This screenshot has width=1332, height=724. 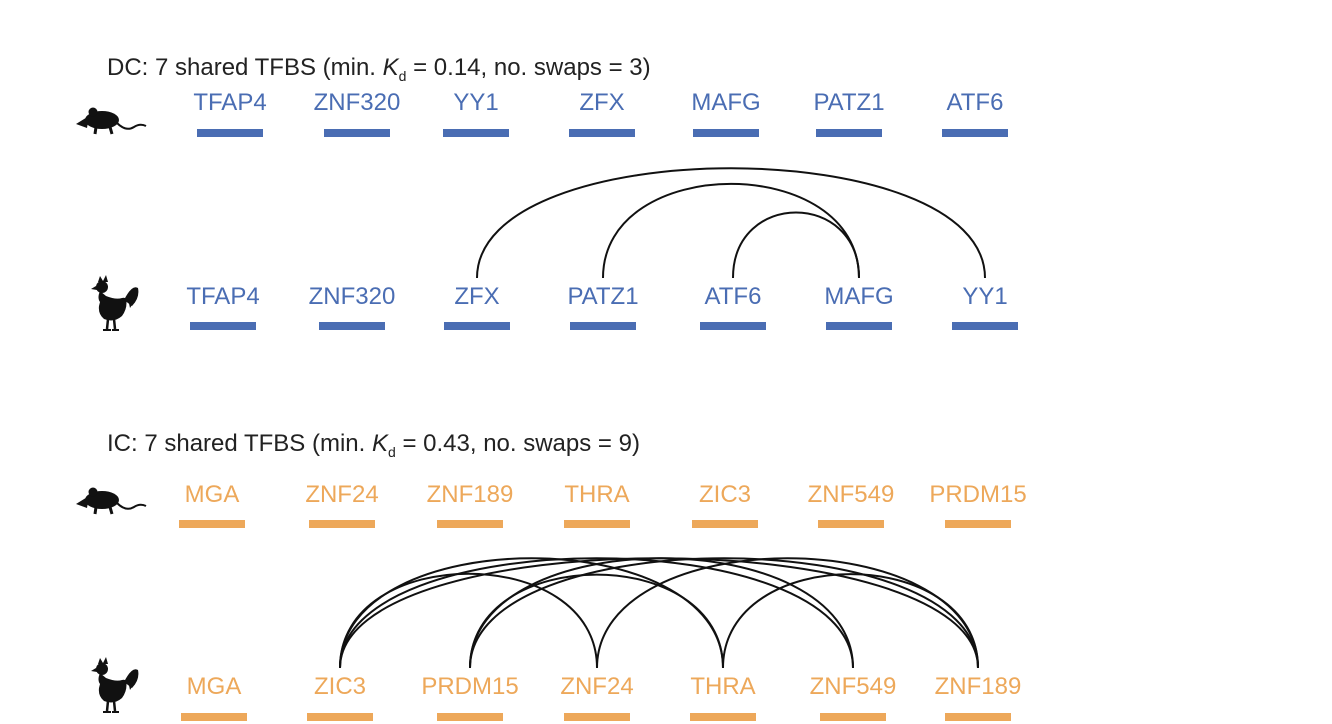 What do you see at coordinates (470, 717) in the screenshot?
I see `ic-chicken-tfbs-bar-prdm15` at bounding box center [470, 717].